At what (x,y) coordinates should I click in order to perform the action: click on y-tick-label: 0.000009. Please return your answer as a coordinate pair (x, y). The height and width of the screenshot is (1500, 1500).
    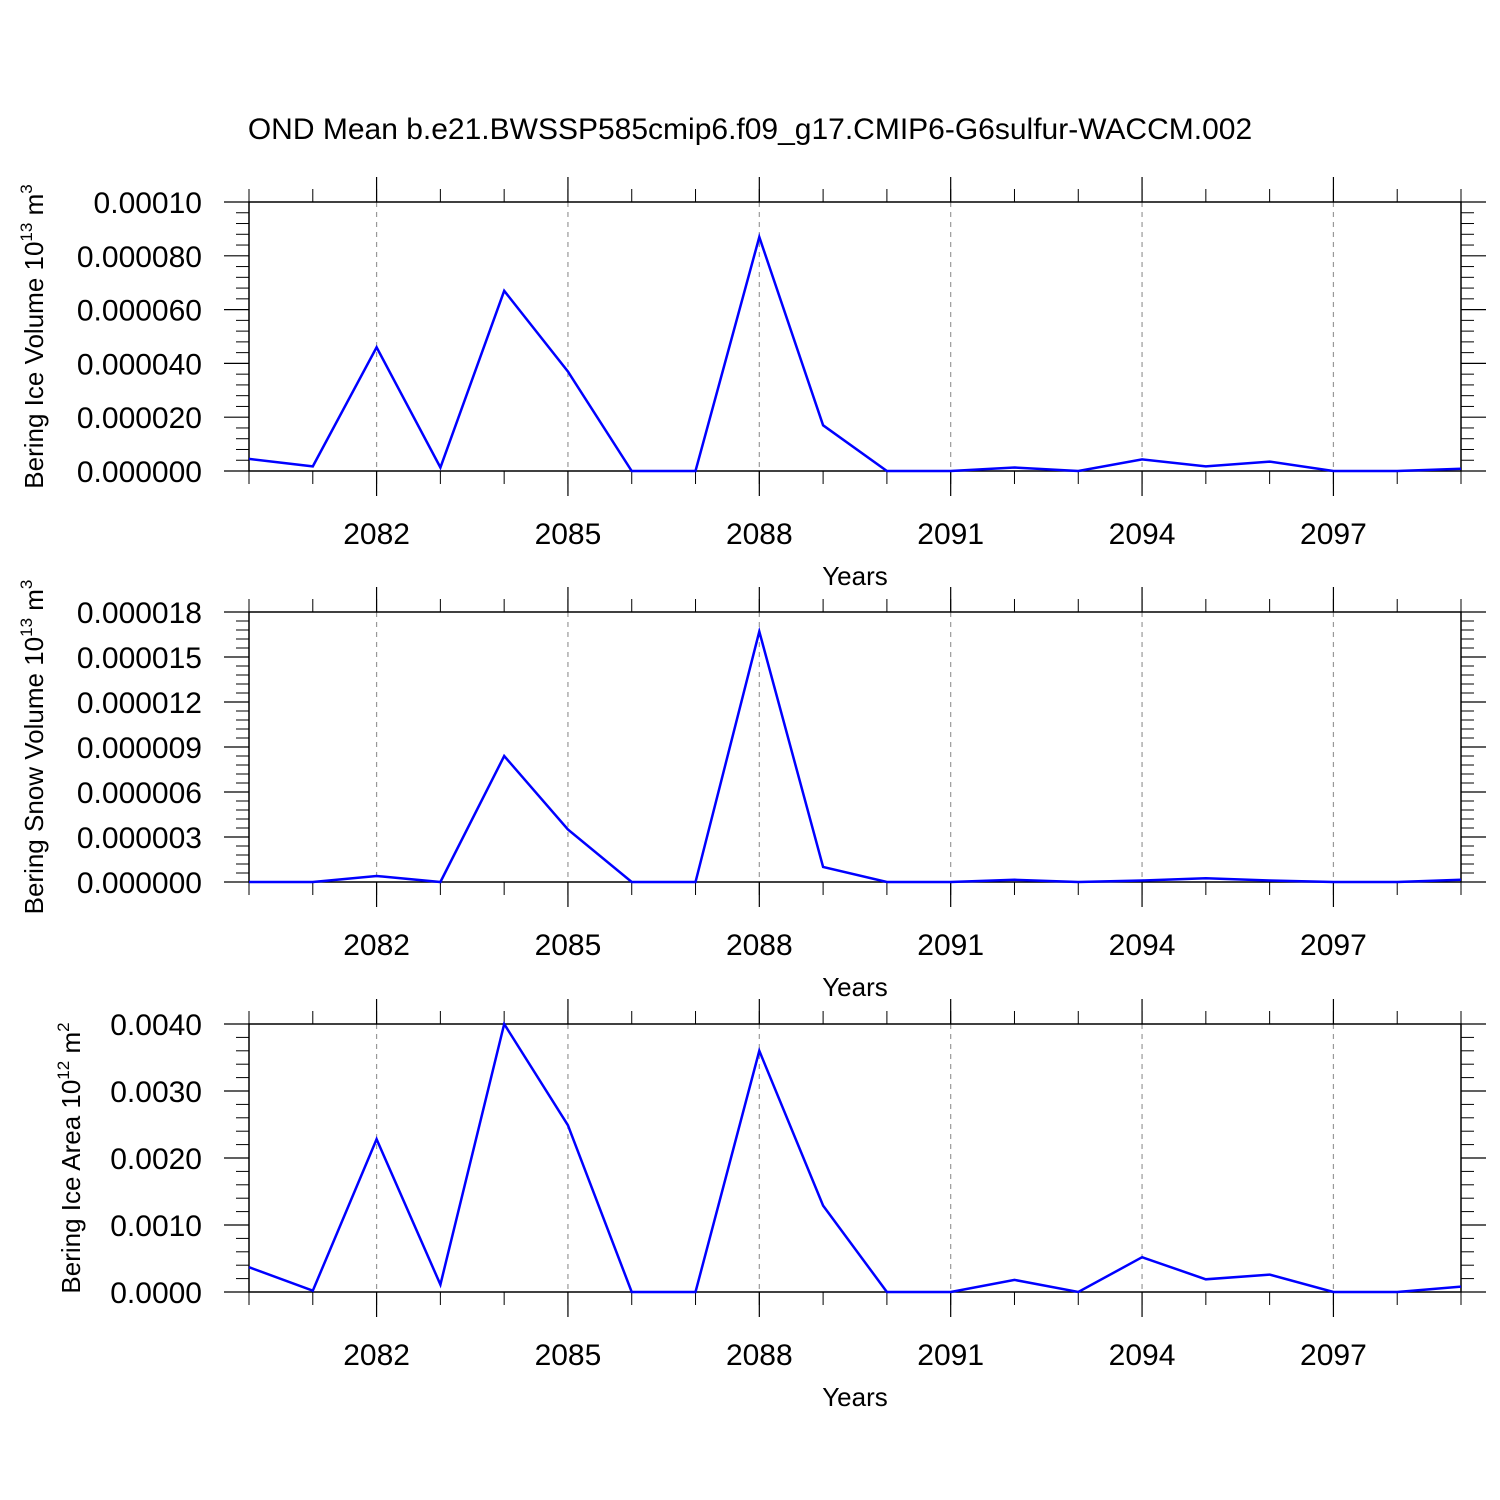
    Looking at the image, I should click on (139, 748).